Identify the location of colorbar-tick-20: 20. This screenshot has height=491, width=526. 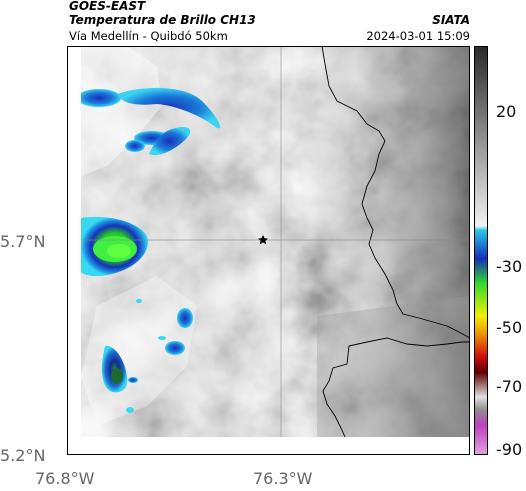
(506, 111).